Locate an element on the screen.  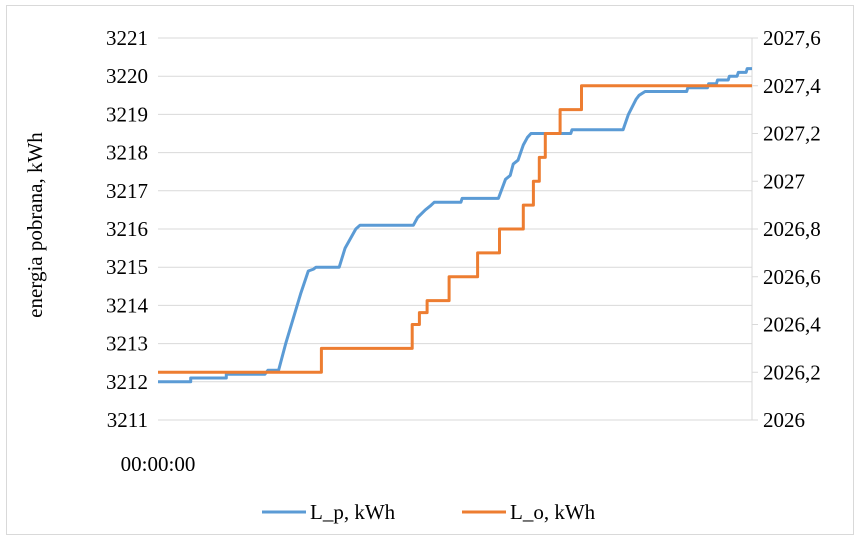
y-tick-label: 3219 is located at coordinates (127, 114).